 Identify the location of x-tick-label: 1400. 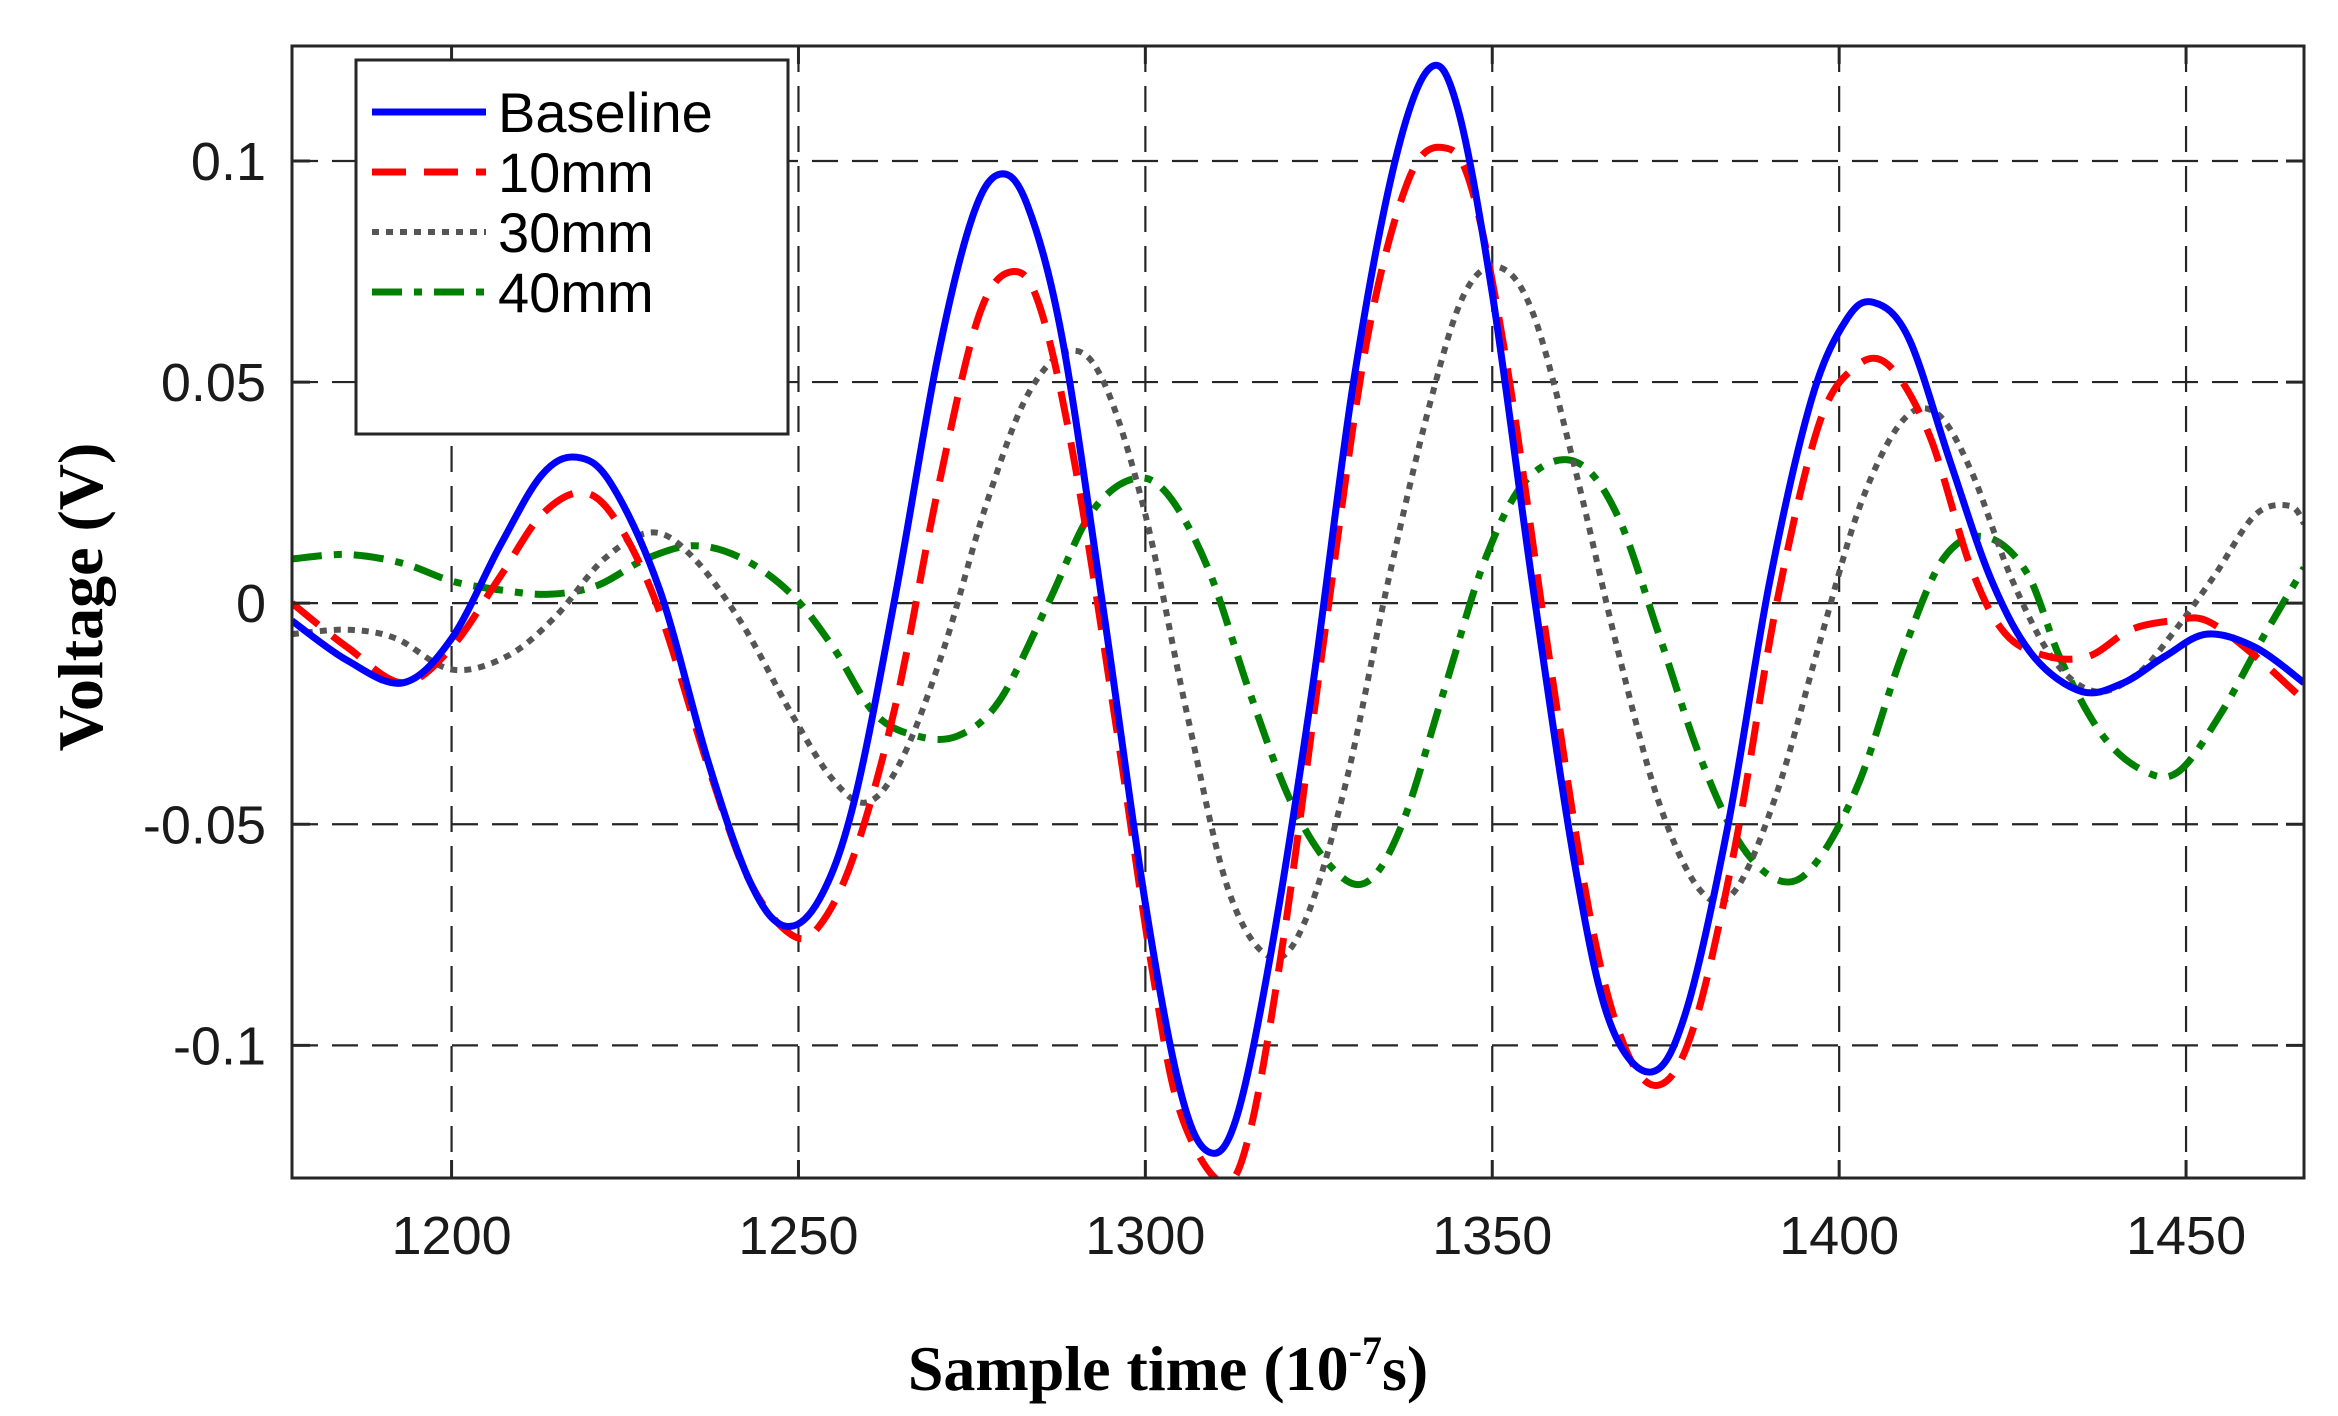
(1839, 1236).